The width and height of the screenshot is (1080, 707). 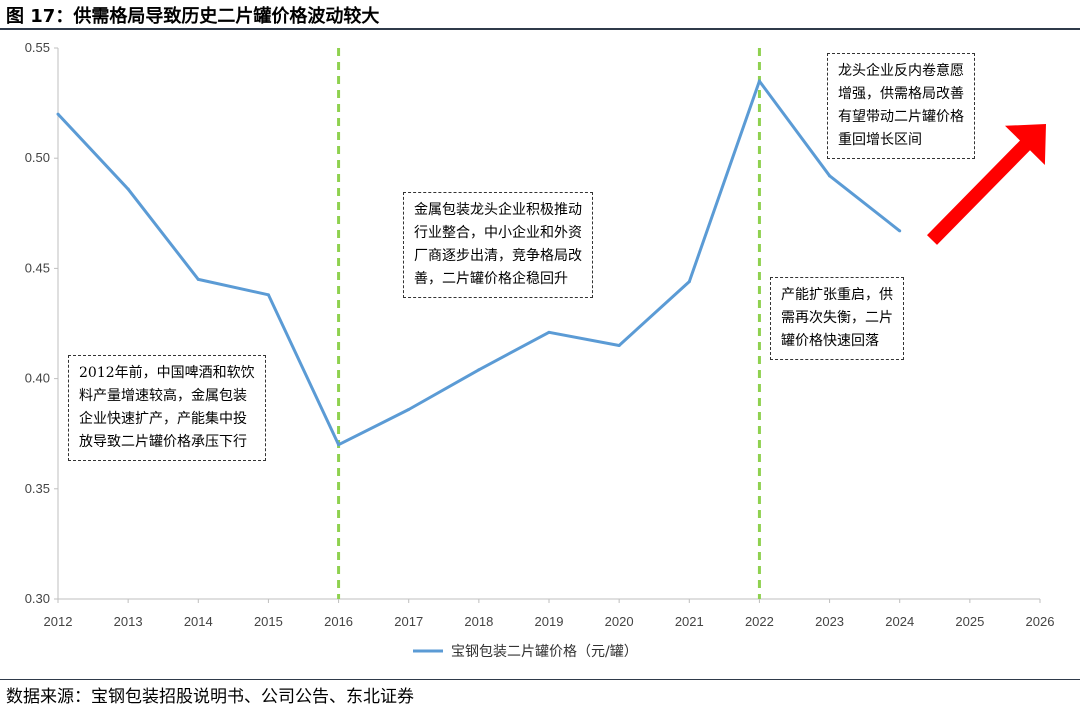 What do you see at coordinates (408, 621) in the screenshot?
I see `x-tick-label: 2017` at bounding box center [408, 621].